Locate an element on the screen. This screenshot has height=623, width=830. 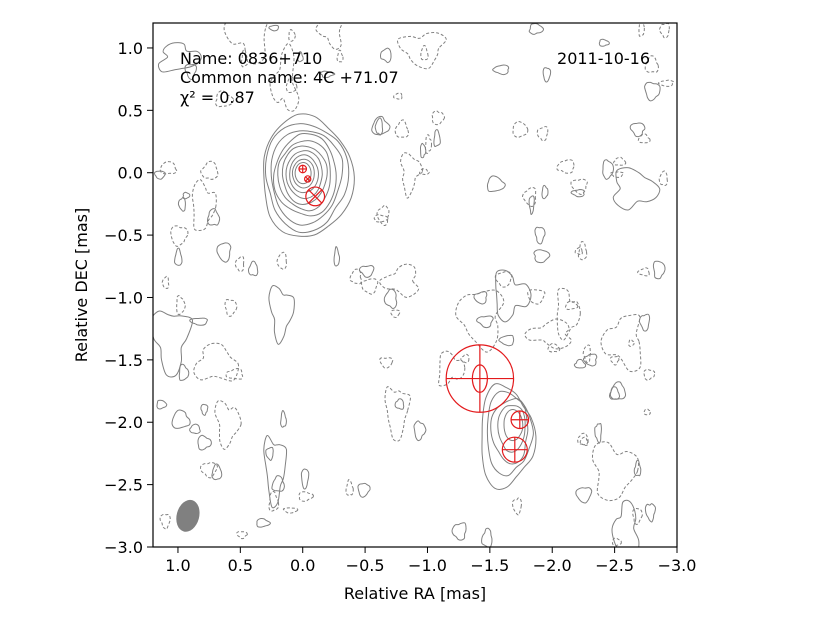
y-tick-label: 1.0 is located at coordinates (130, 48).